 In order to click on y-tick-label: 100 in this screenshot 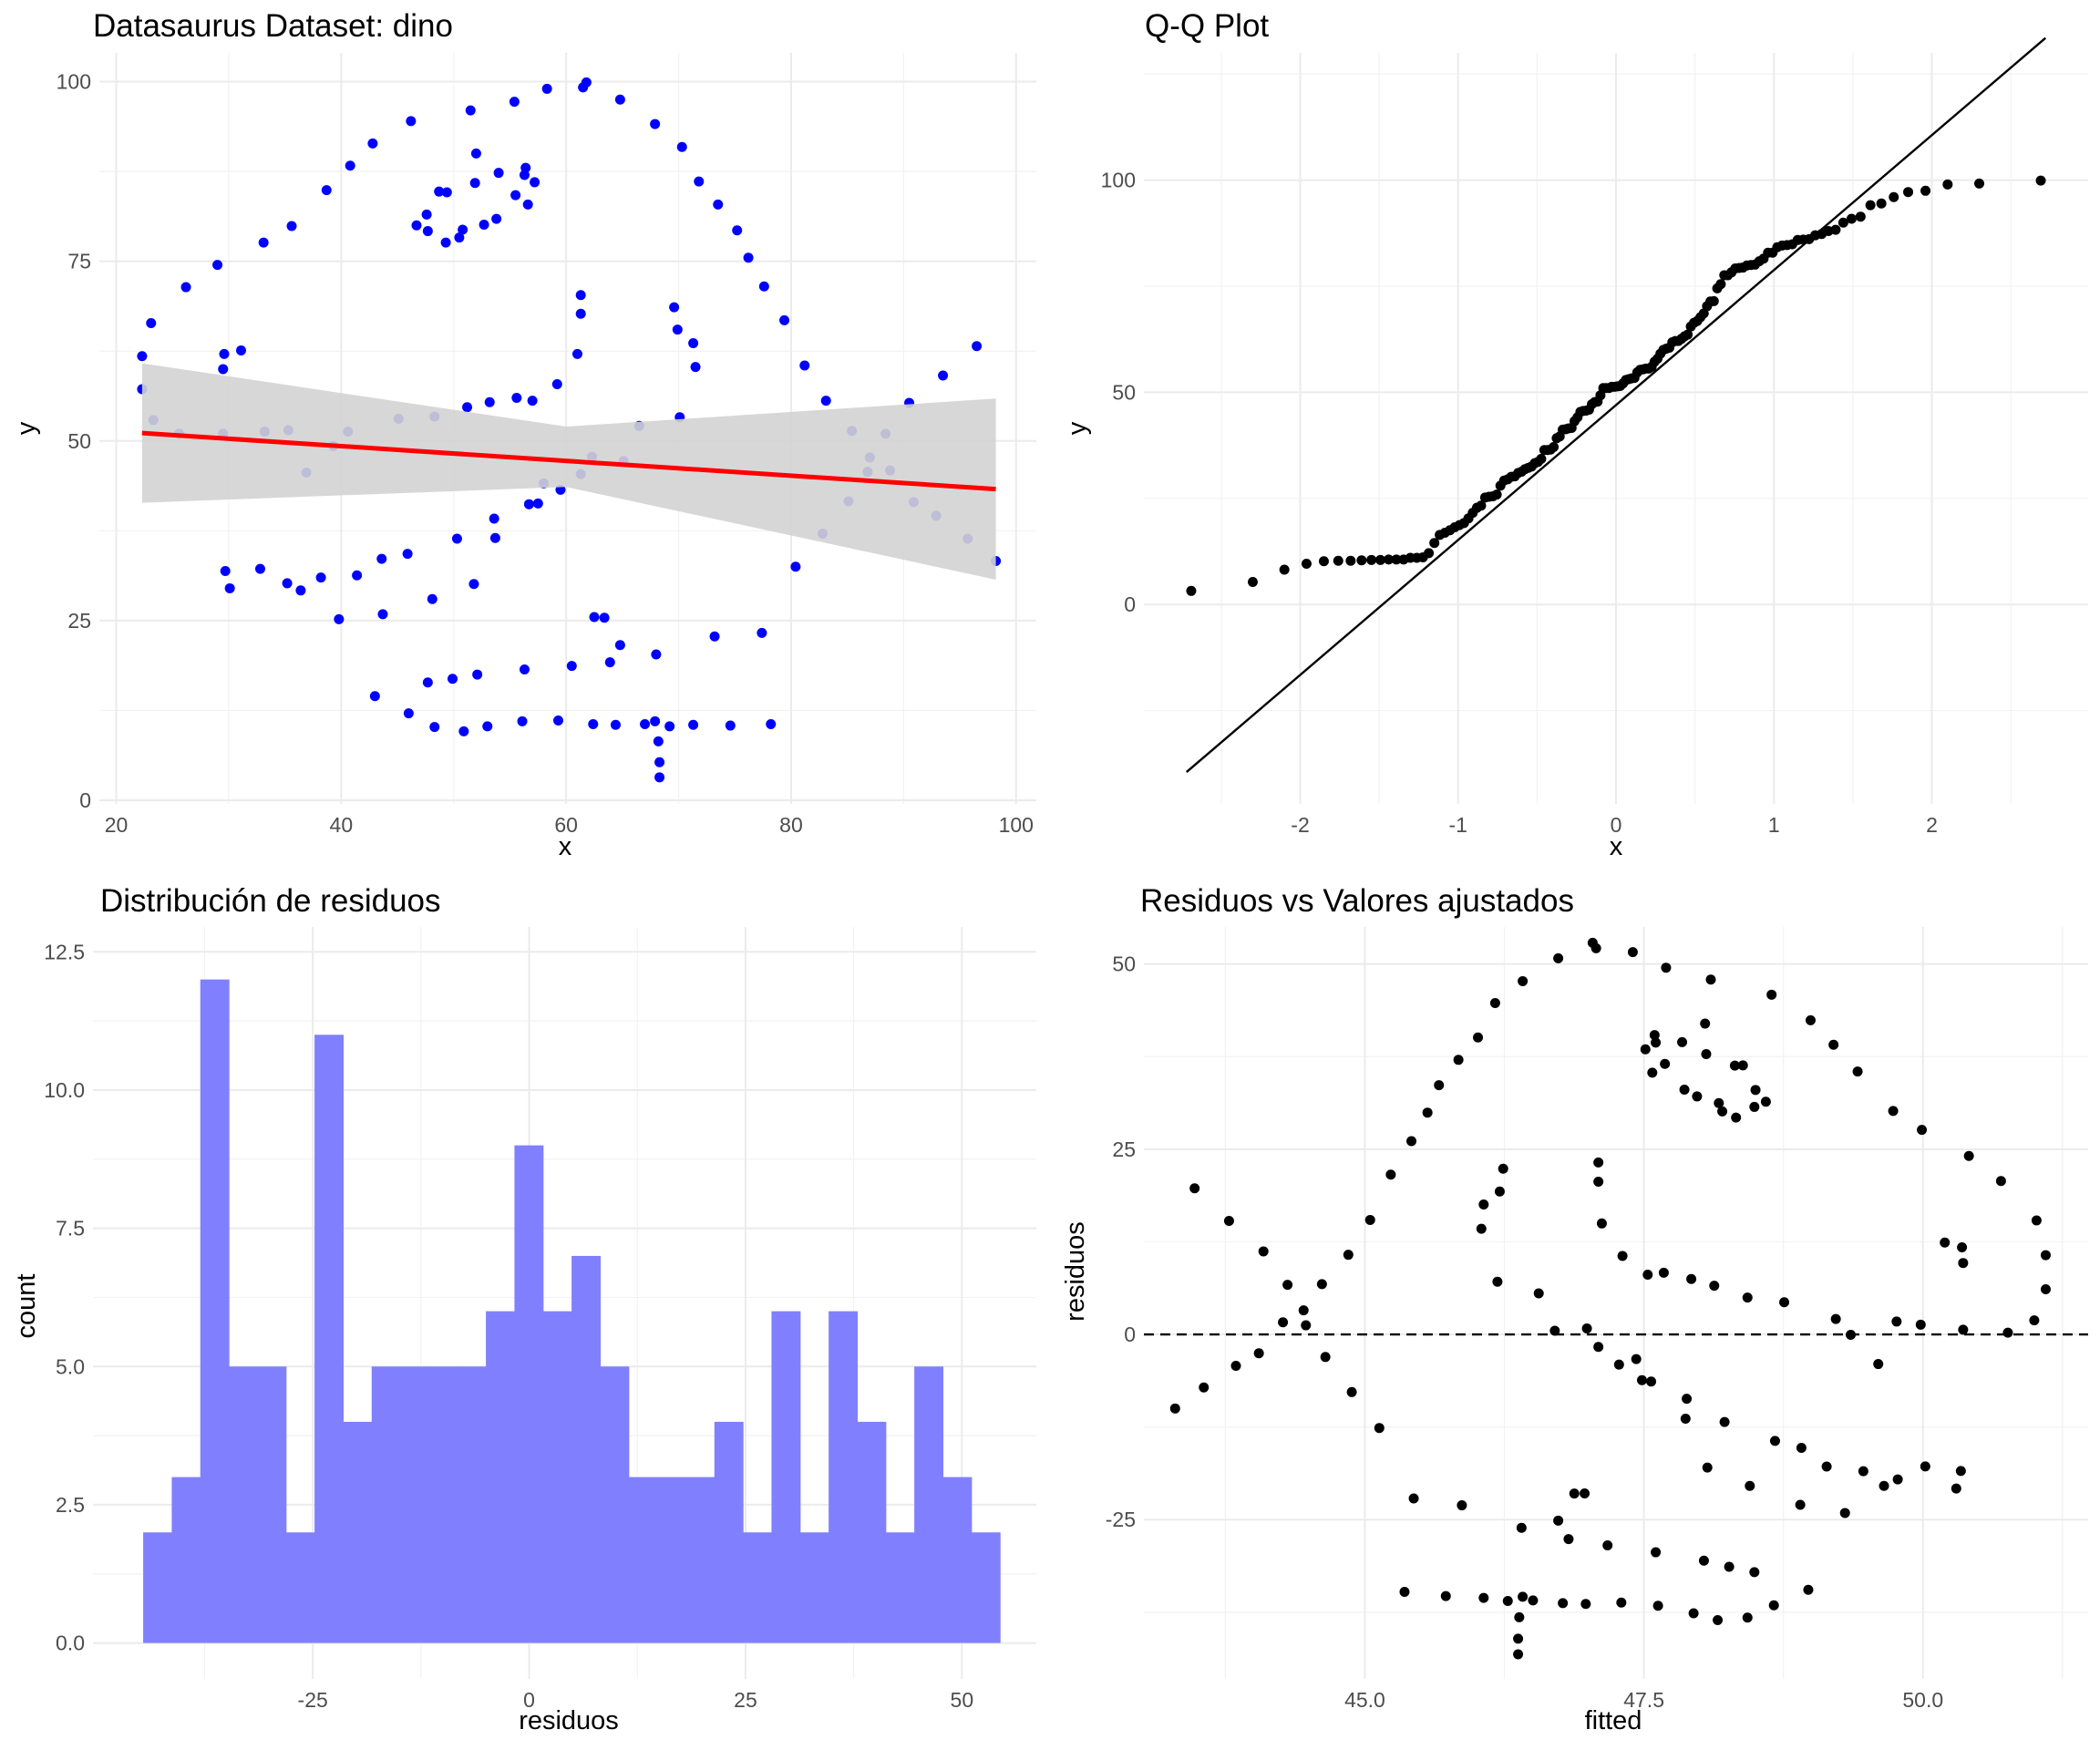, I will do `click(74, 82)`.